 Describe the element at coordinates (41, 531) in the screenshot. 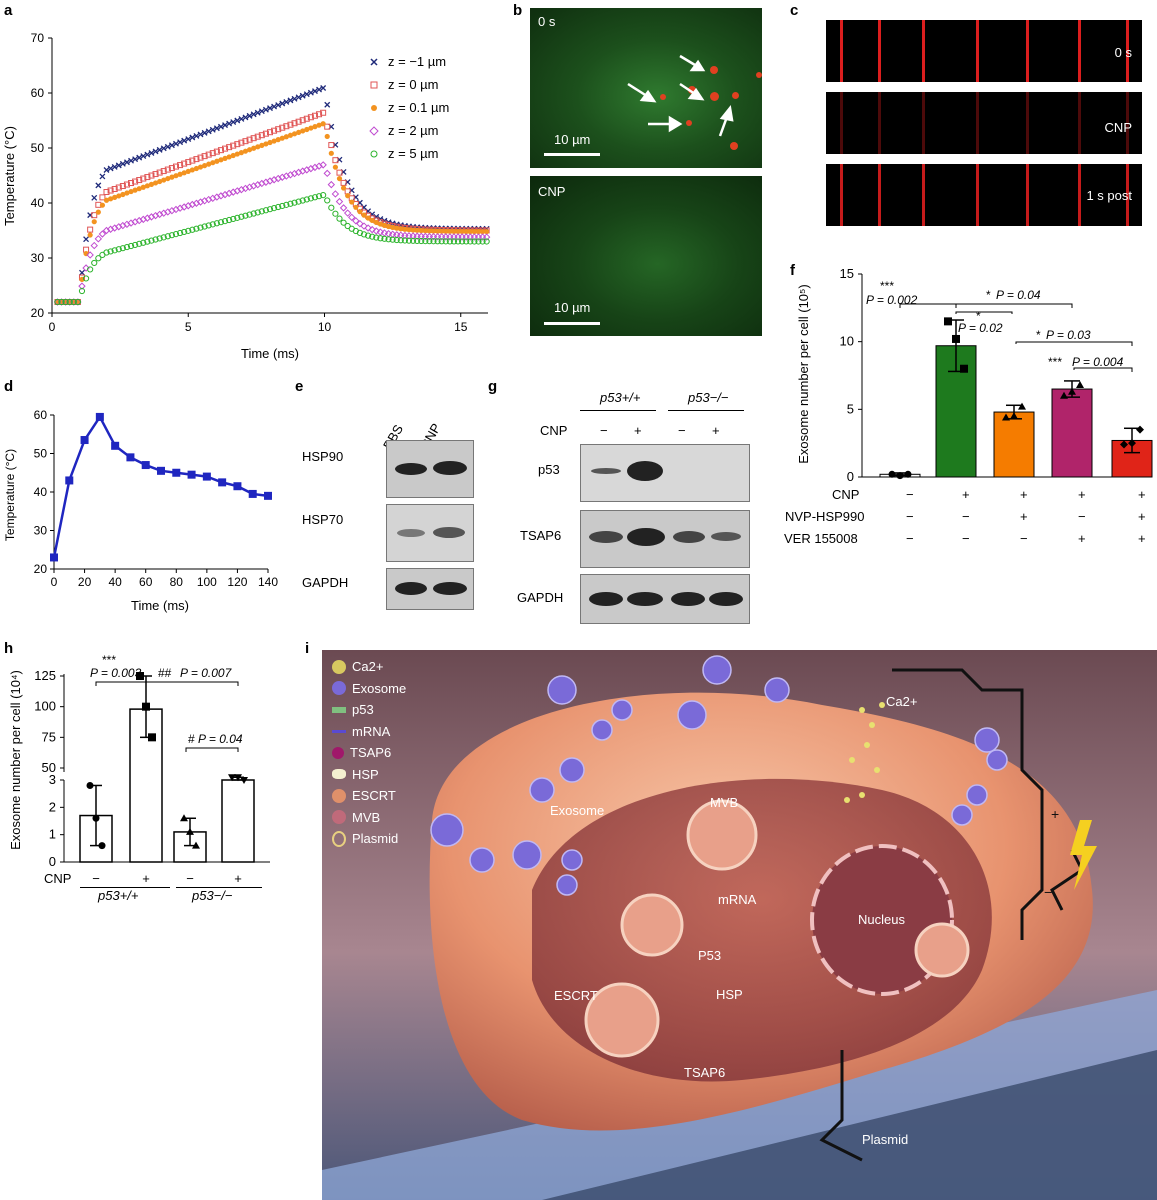

I see `d-y-tick-label: 30` at that location.